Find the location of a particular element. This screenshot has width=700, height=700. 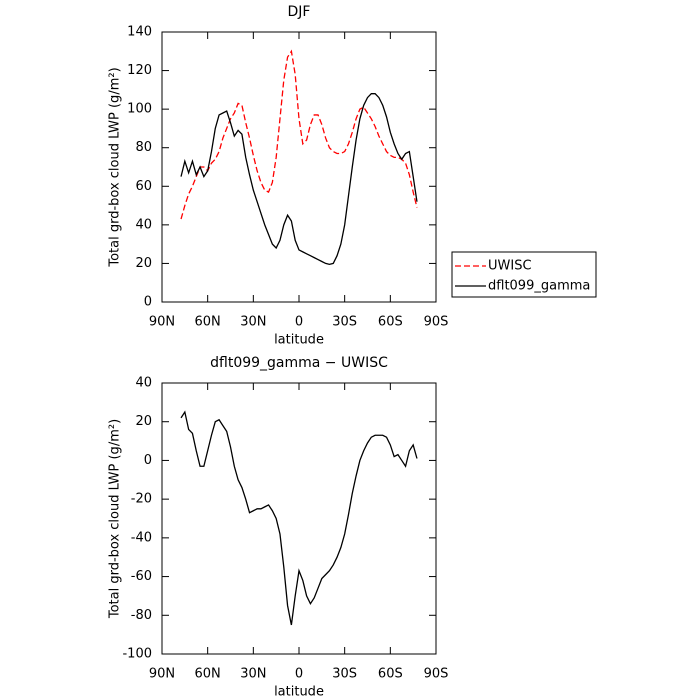

legend-label: UWISC is located at coordinates (510, 266).